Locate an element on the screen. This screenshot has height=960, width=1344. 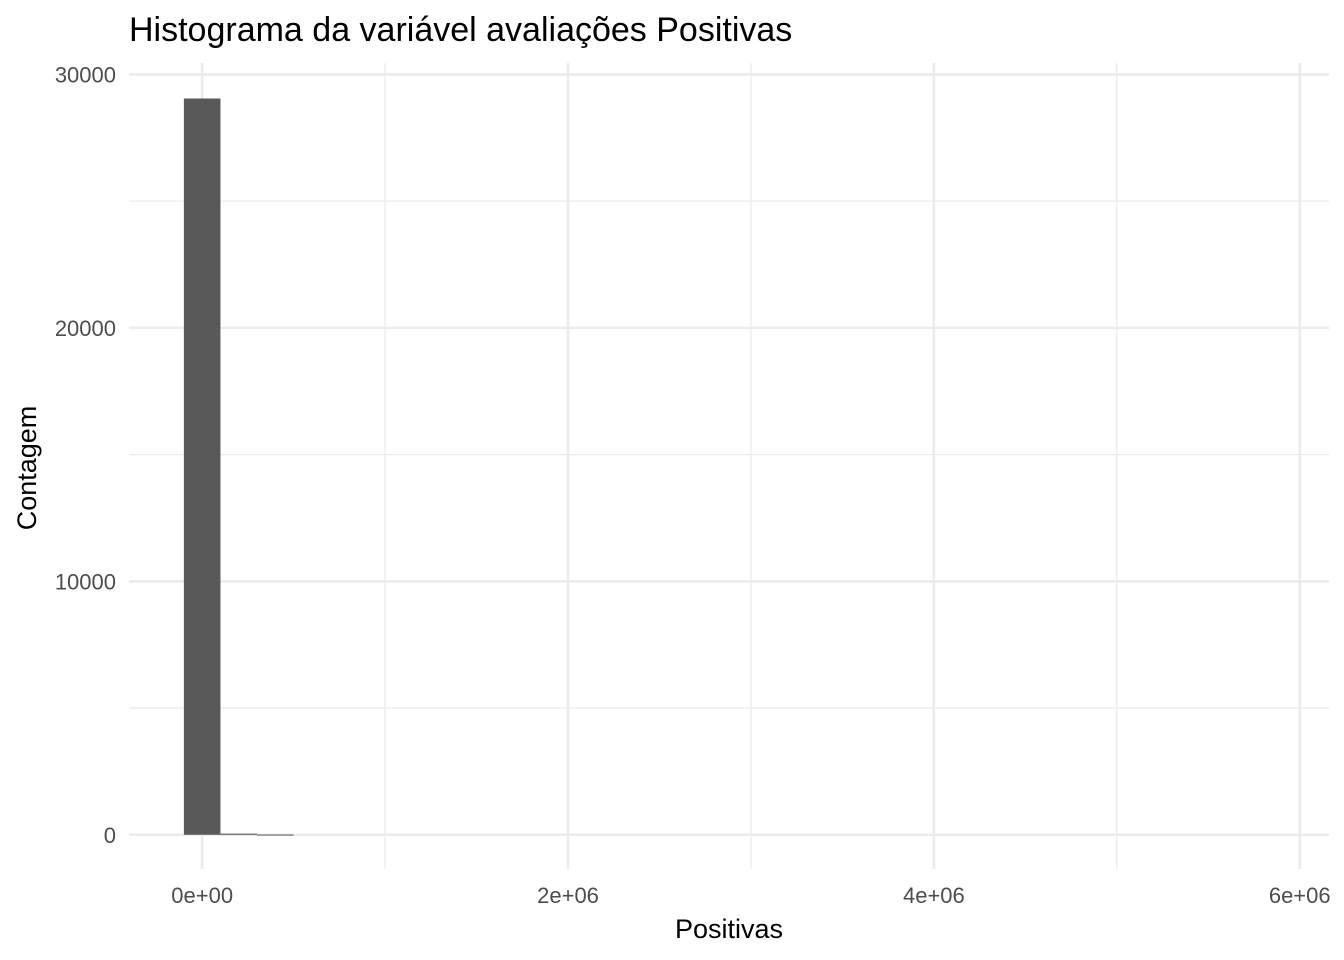
y-tick-label: 30000 is located at coordinates (85, 74).